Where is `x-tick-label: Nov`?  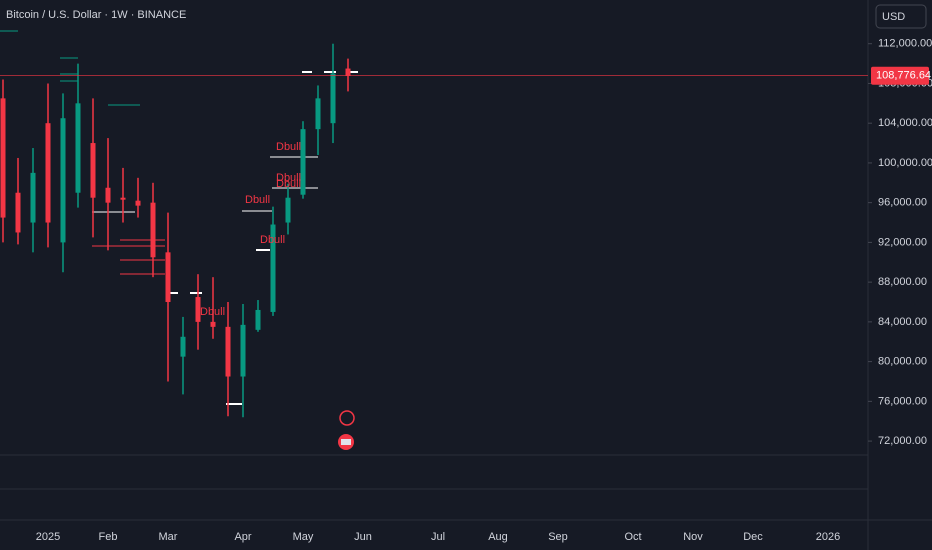 x-tick-label: Nov is located at coordinates (693, 537).